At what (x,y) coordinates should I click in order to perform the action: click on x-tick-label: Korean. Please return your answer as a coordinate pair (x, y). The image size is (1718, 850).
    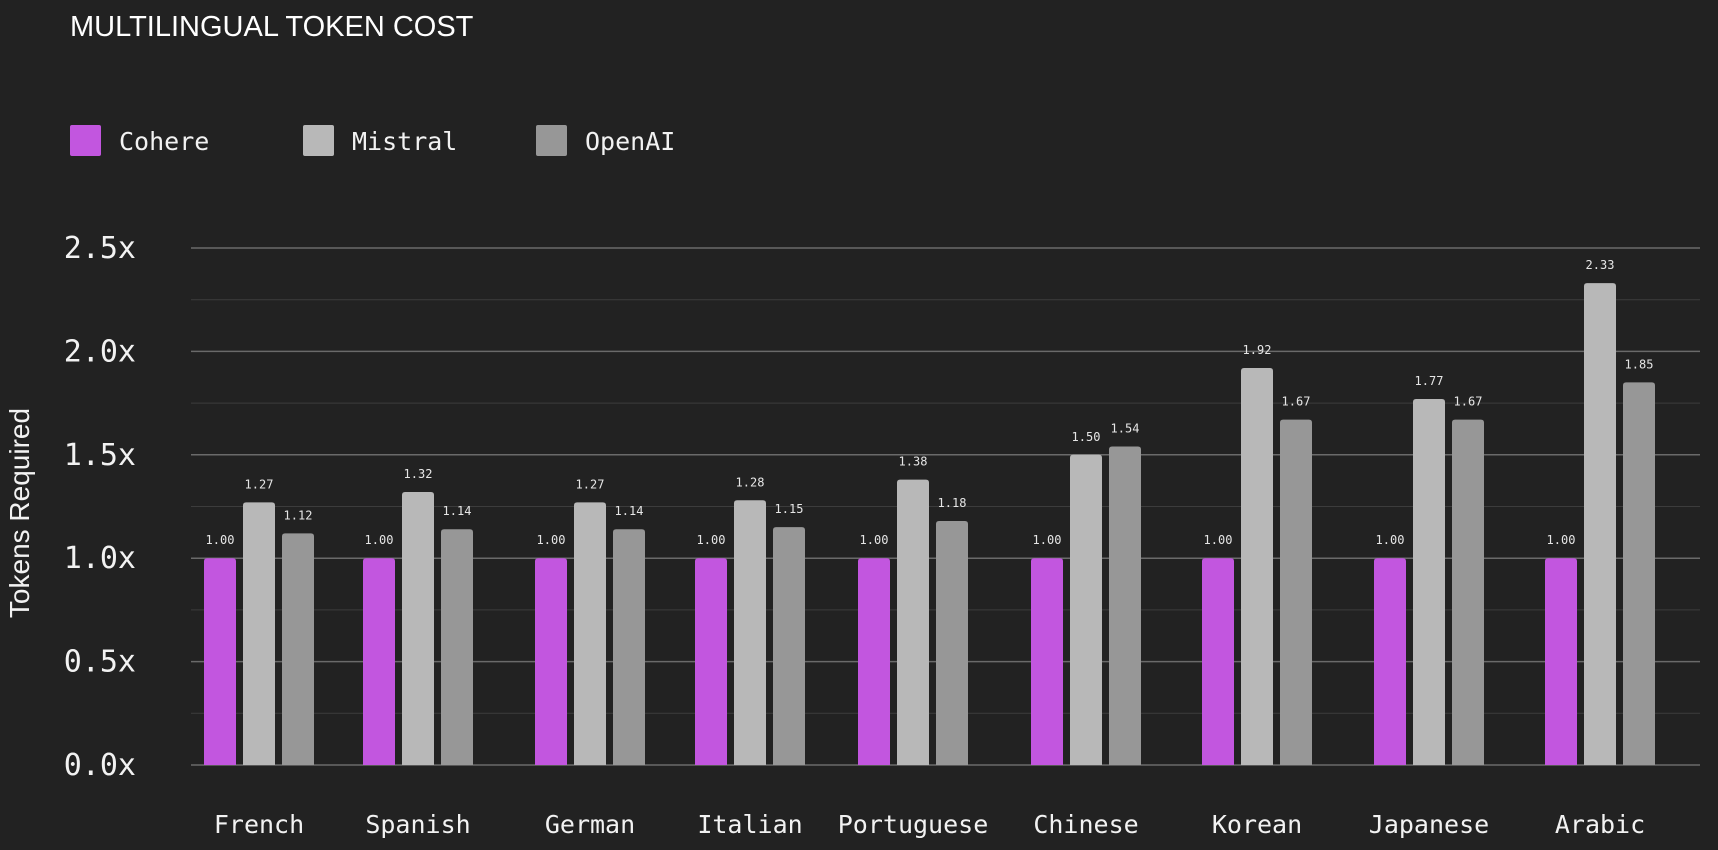
    Looking at the image, I should click on (1257, 824).